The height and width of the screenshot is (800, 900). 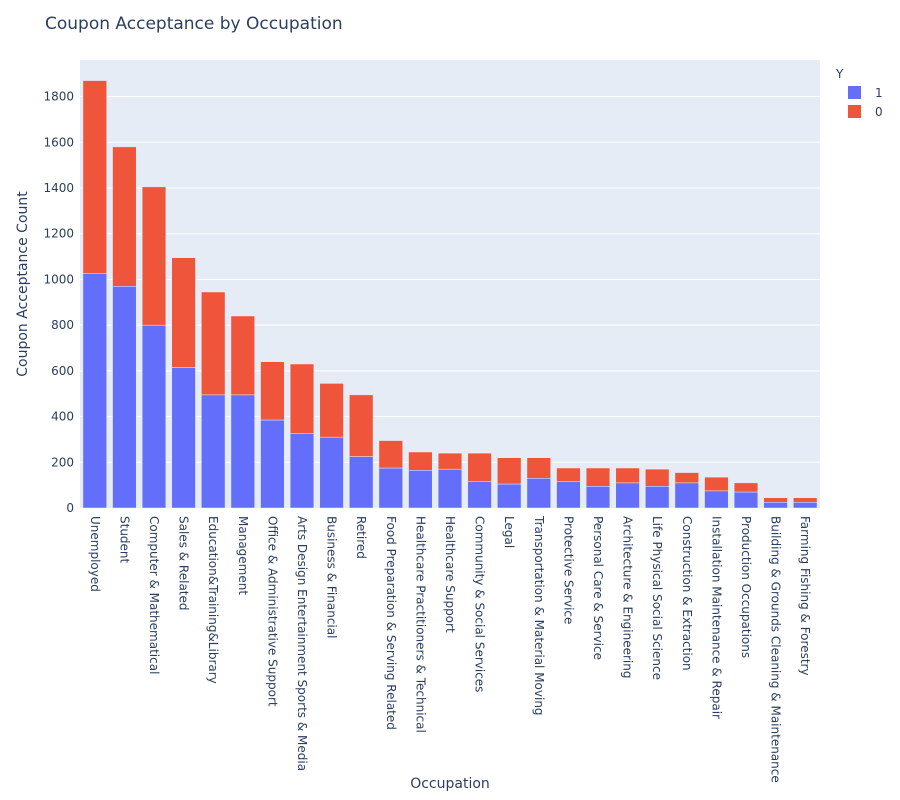 I want to click on x-tick-label: Life Physical Social Science, so click(x=657, y=598).